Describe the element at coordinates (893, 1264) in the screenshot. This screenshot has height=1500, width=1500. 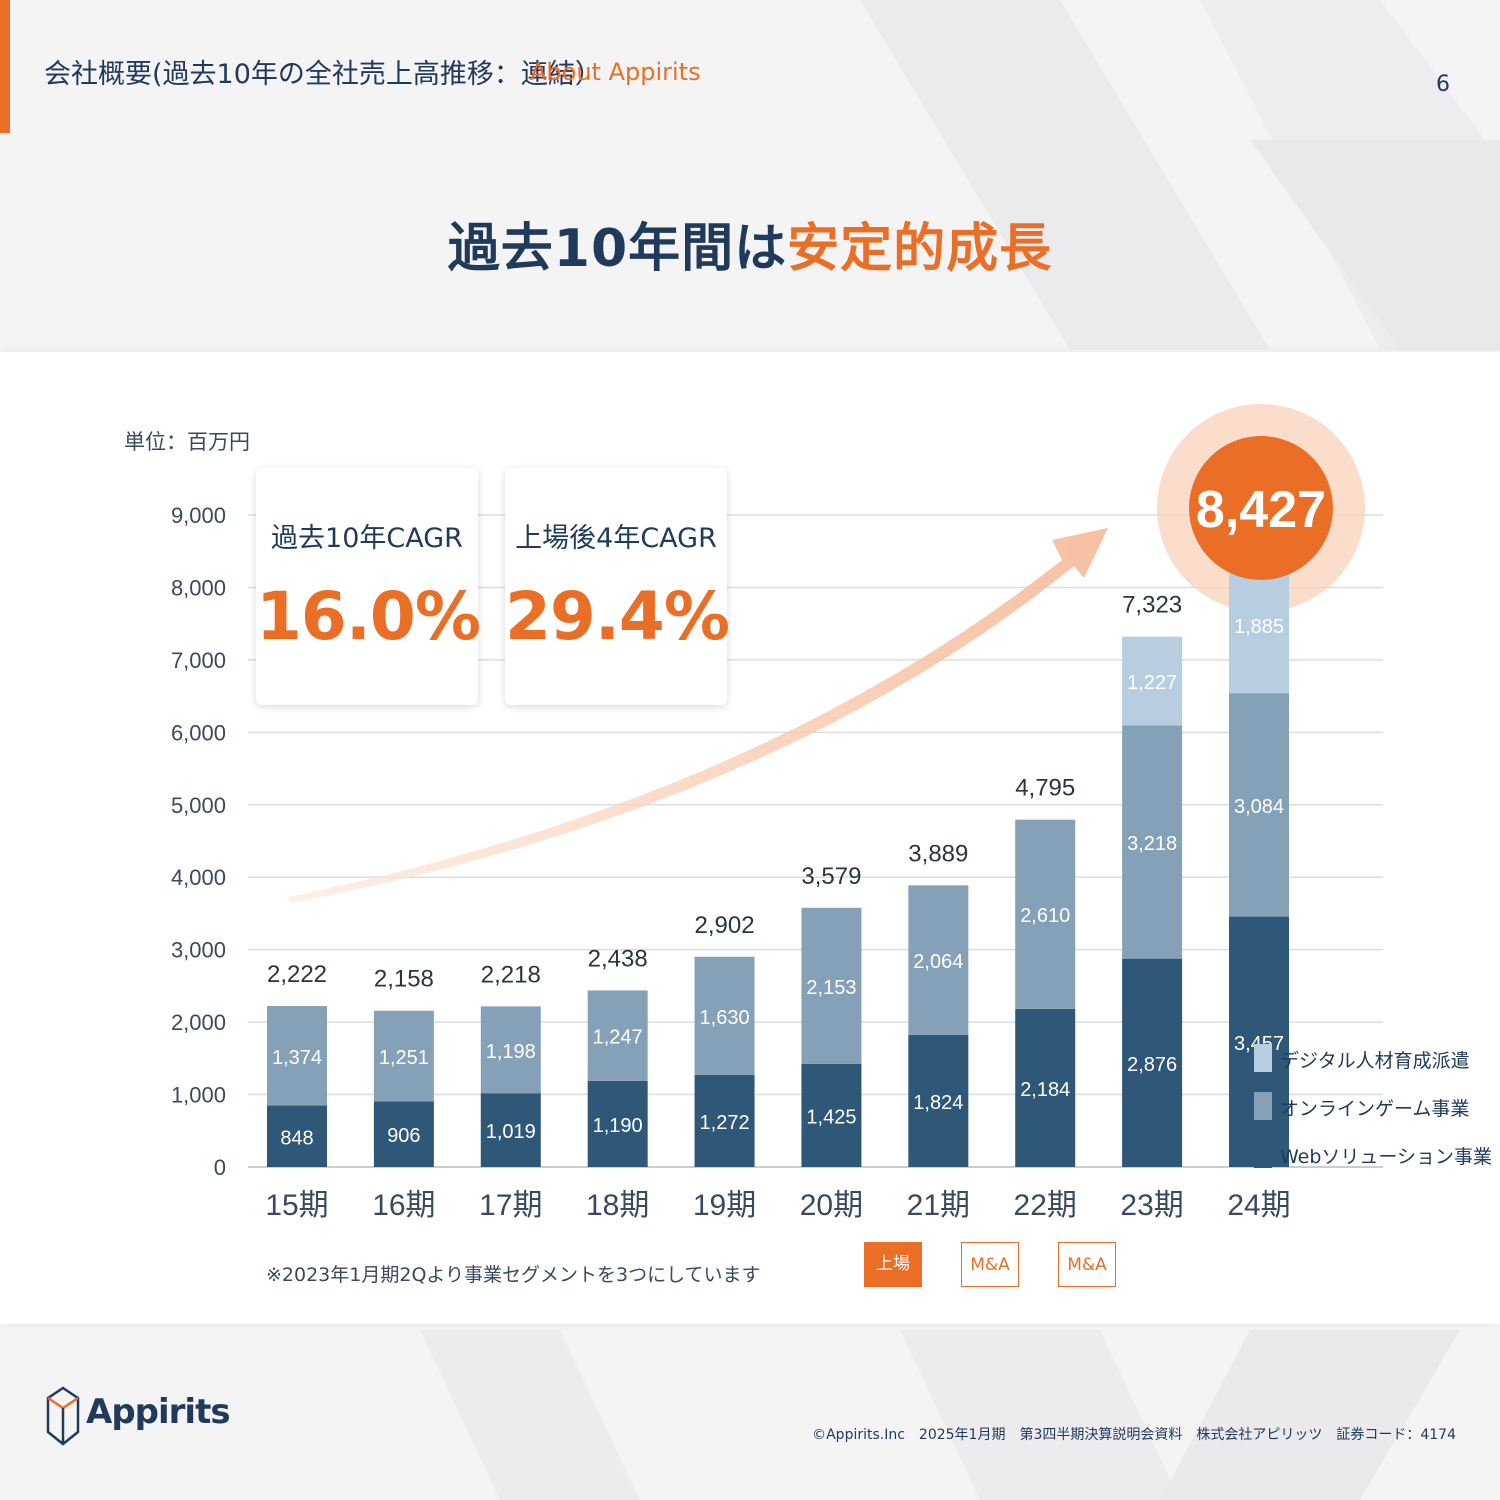
I see `tag-listing: 上場` at that location.